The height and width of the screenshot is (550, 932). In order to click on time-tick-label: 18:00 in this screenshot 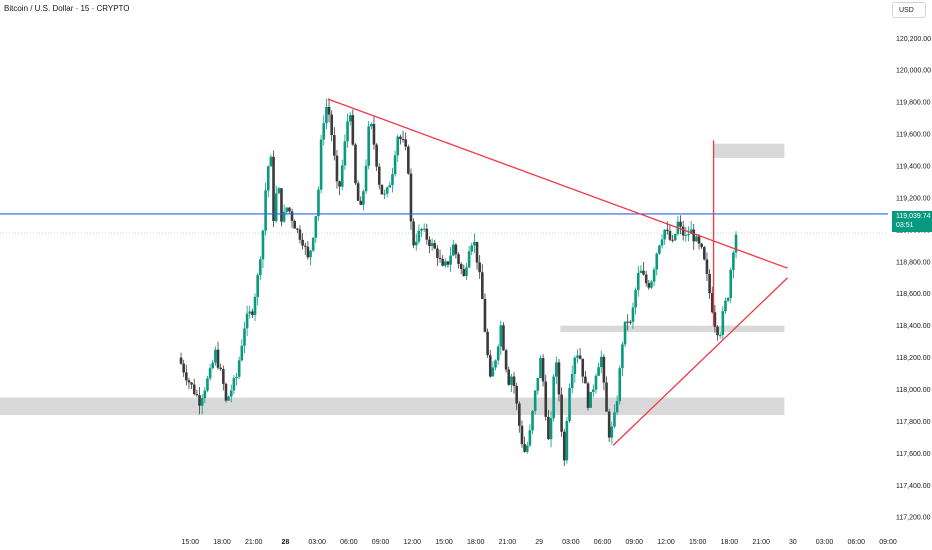, I will do `click(476, 542)`.